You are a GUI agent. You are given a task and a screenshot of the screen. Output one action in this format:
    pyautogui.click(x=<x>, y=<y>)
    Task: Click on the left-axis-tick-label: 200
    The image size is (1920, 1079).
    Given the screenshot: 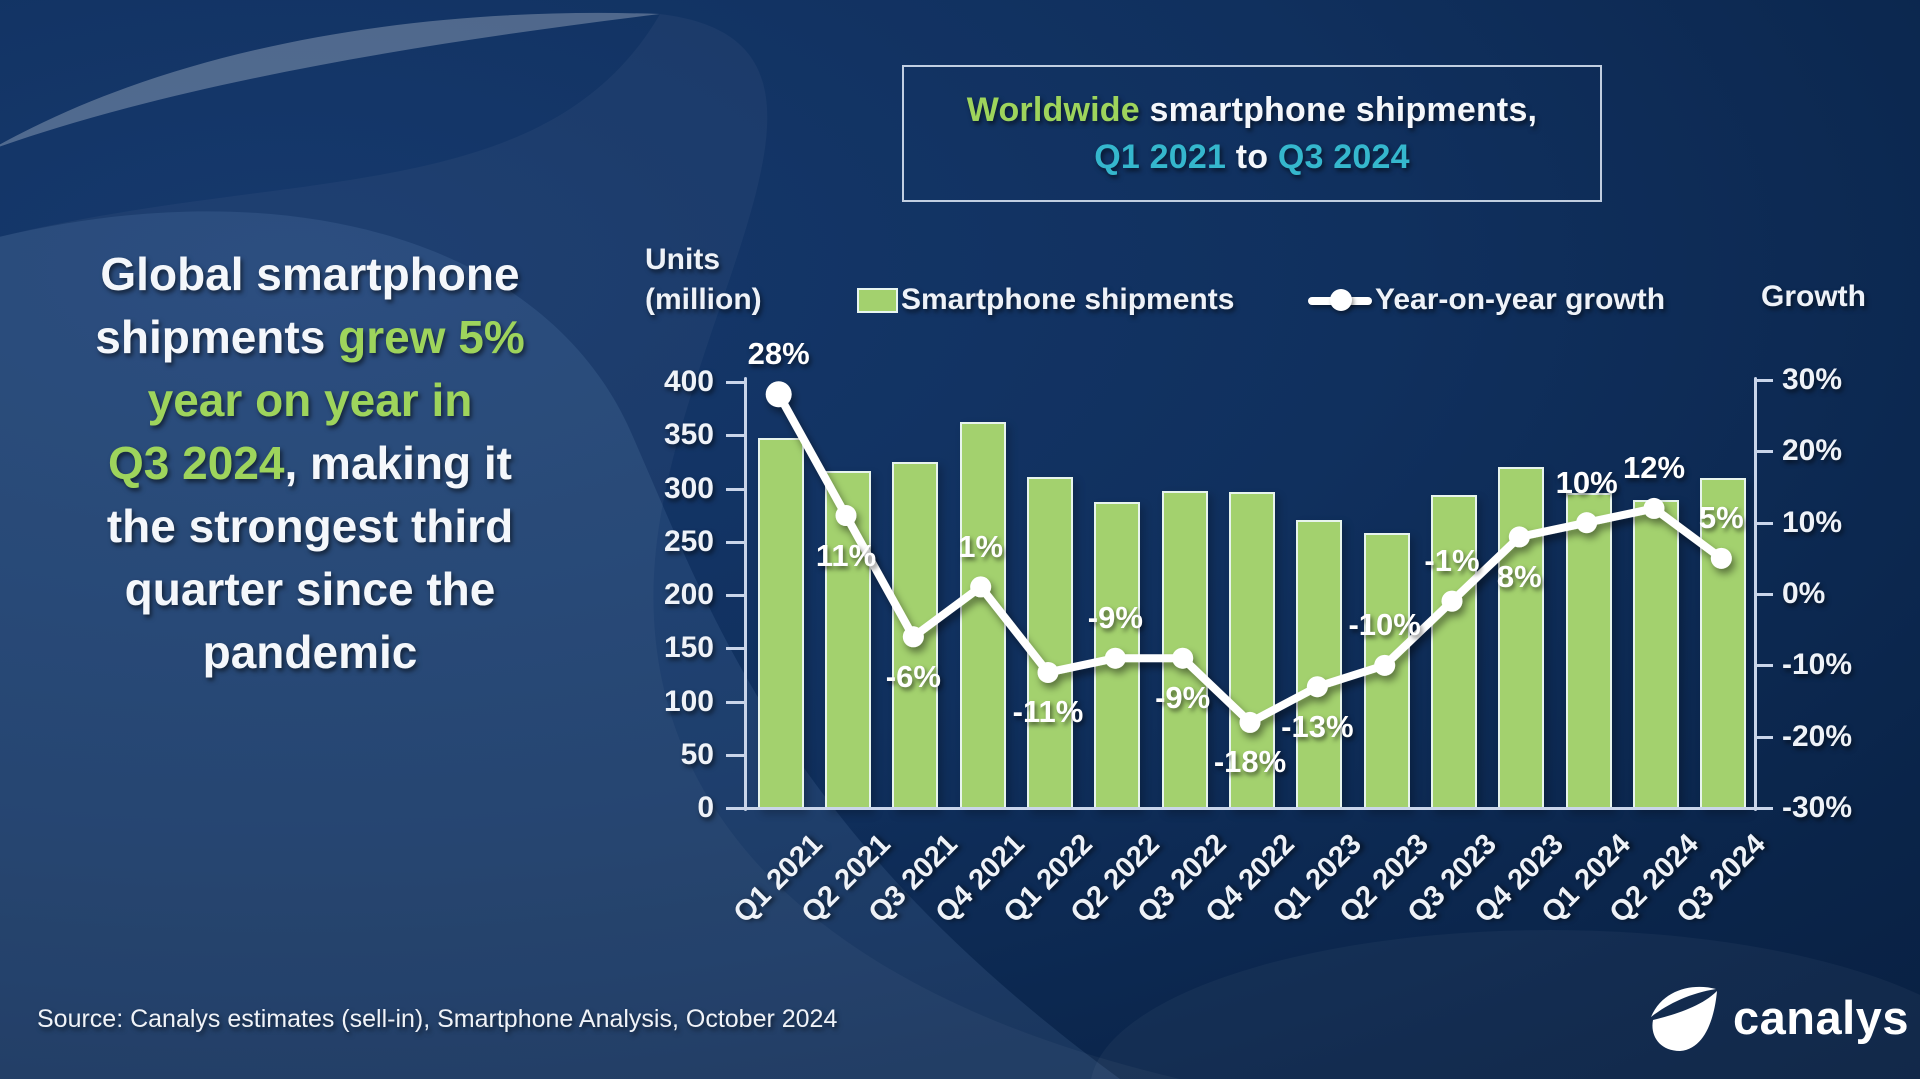 What is the action you would take?
    pyautogui.click(x=688, y=594)
    